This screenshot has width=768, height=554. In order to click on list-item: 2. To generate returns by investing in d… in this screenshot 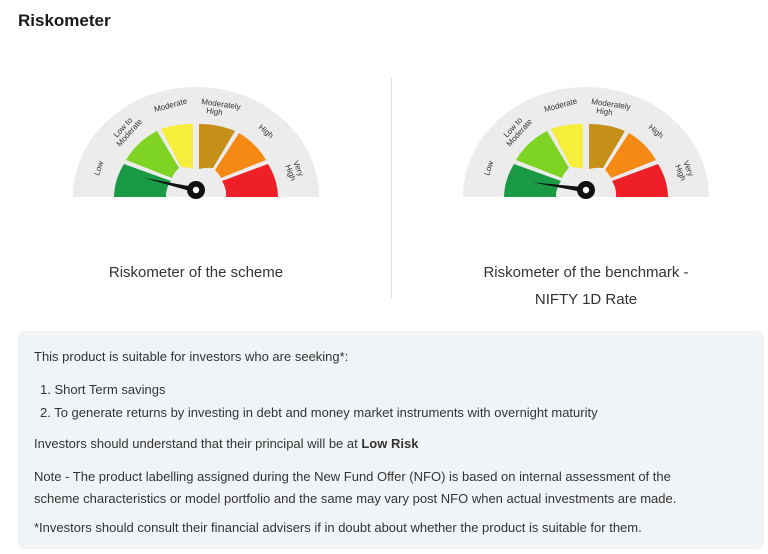, I will do `click(319, 412)`.